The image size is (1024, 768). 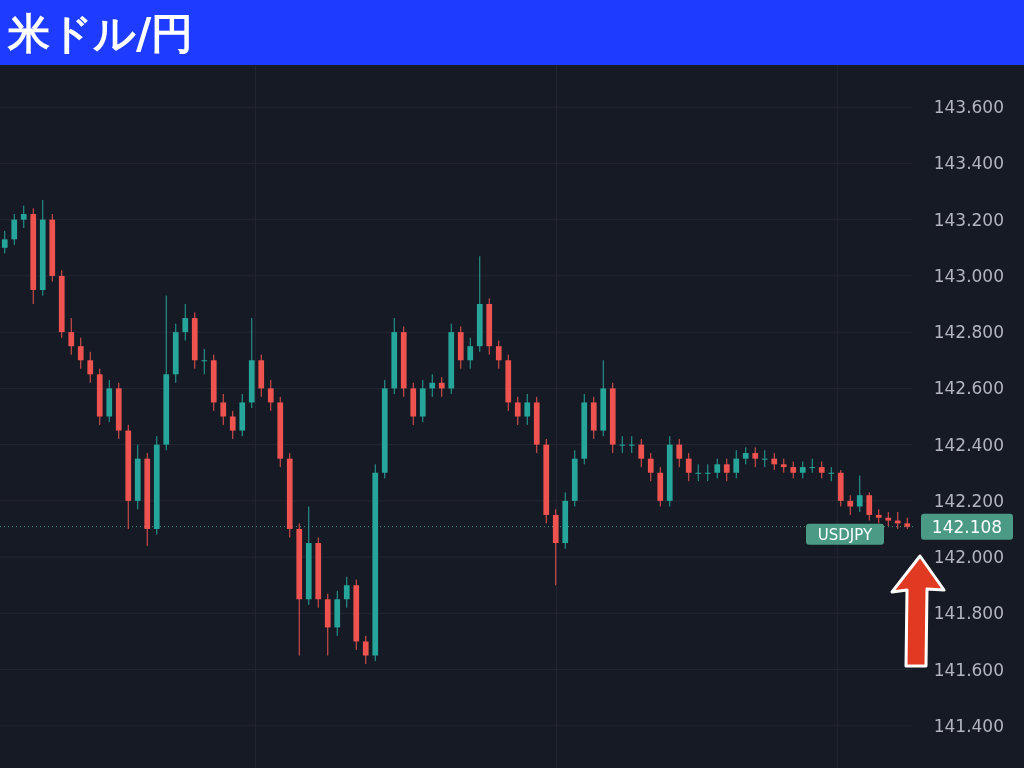 What do you see at coordinates (968, 500) in the screenshot?
I see `y-tick-label: 142.200` at bounding box center [968, 500].